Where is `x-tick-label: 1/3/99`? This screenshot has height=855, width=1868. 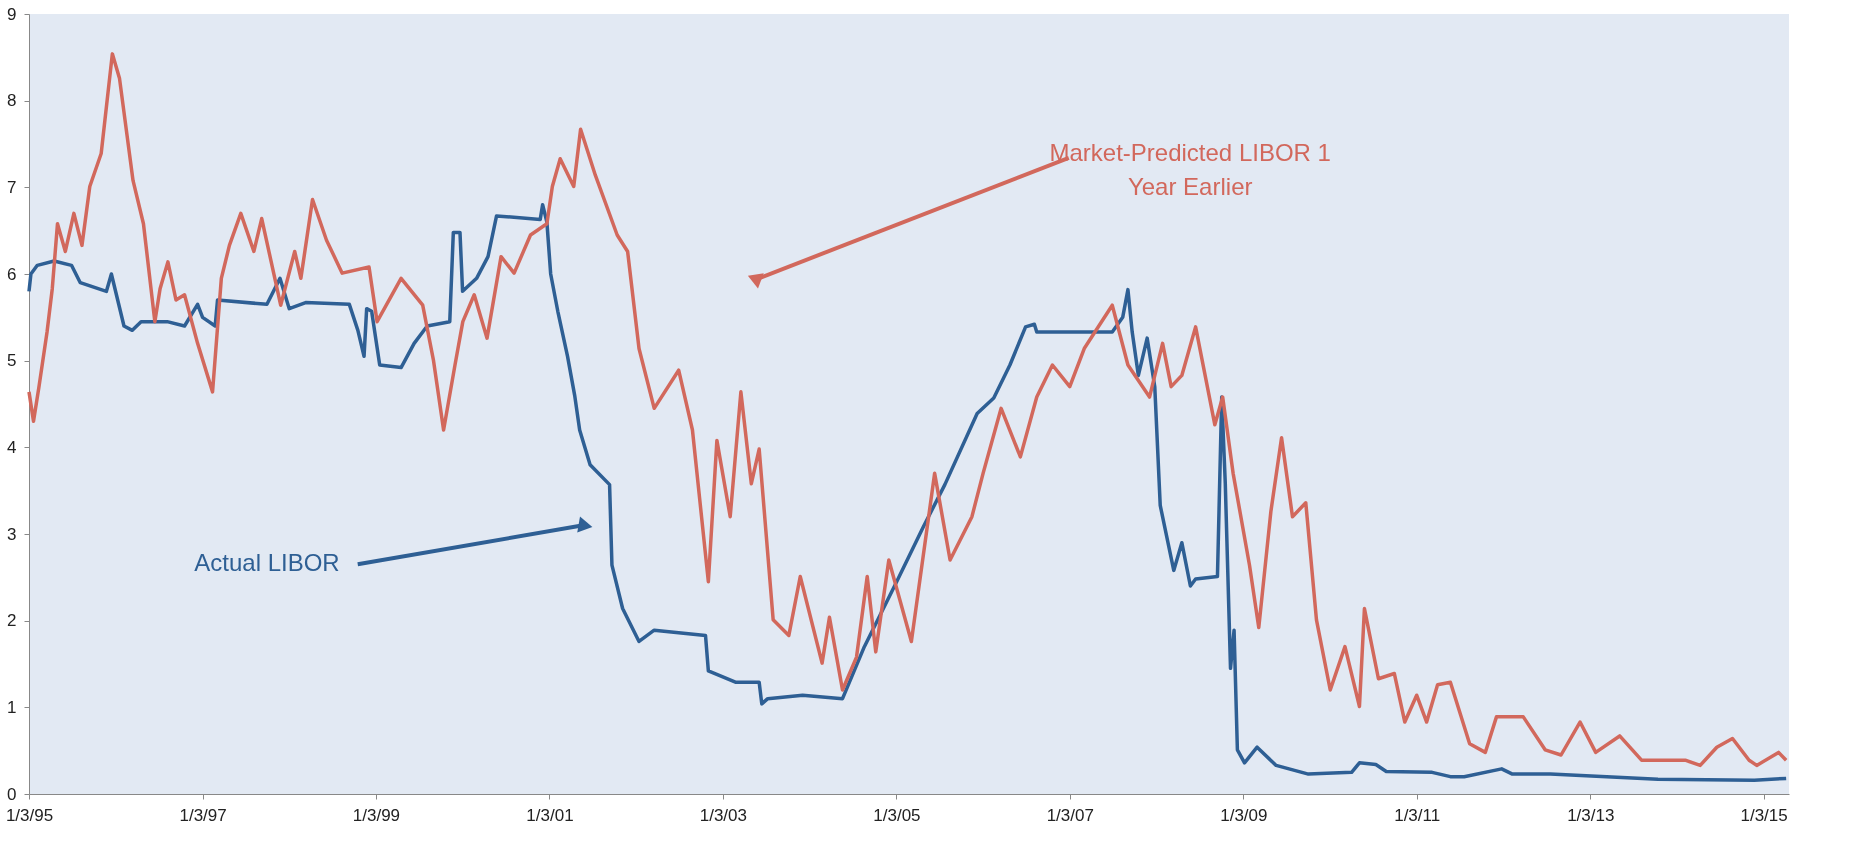 x-tick-label: 1/3/99 is located at coordinates (376, 815).